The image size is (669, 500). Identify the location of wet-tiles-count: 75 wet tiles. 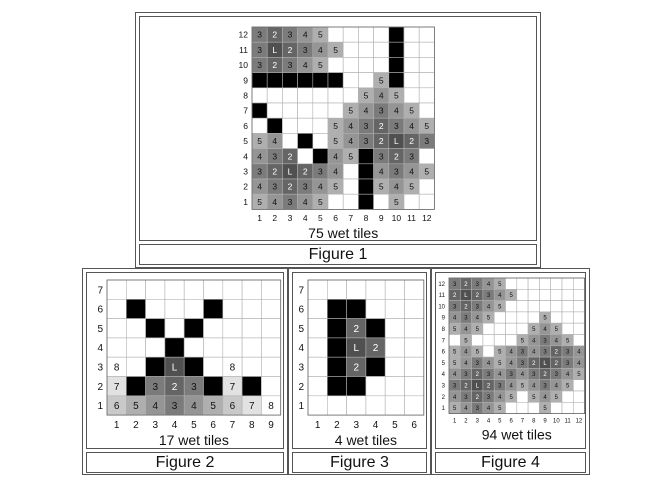
(343, 232).